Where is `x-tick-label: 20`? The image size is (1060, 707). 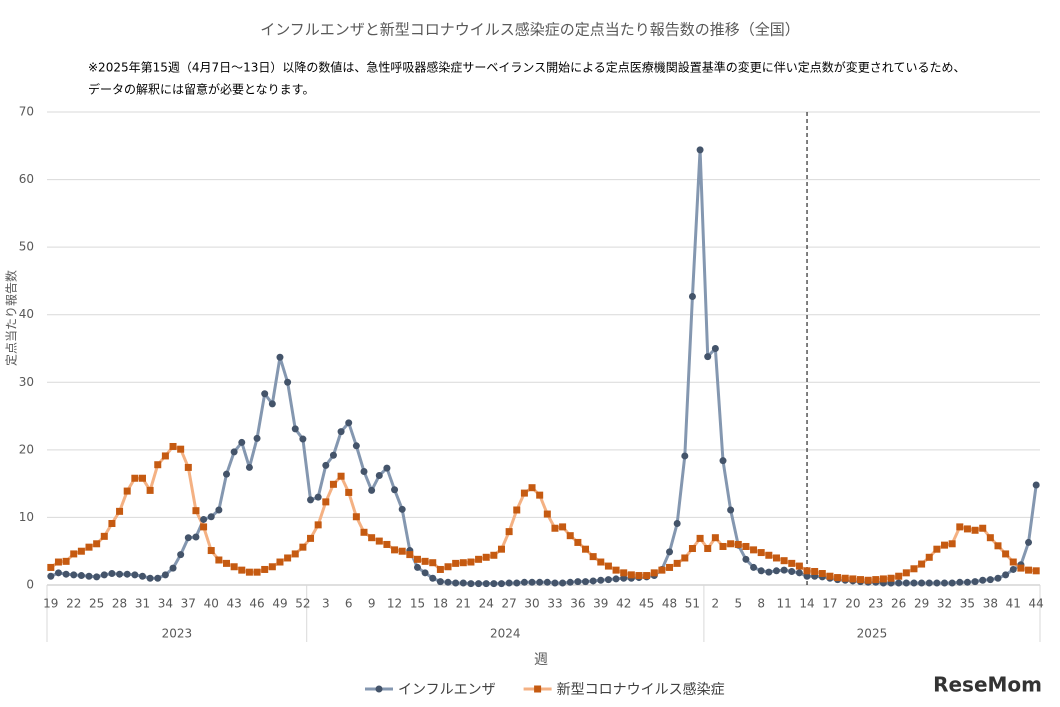 x-tick-label: 20 is located at coordinates (852, 604).